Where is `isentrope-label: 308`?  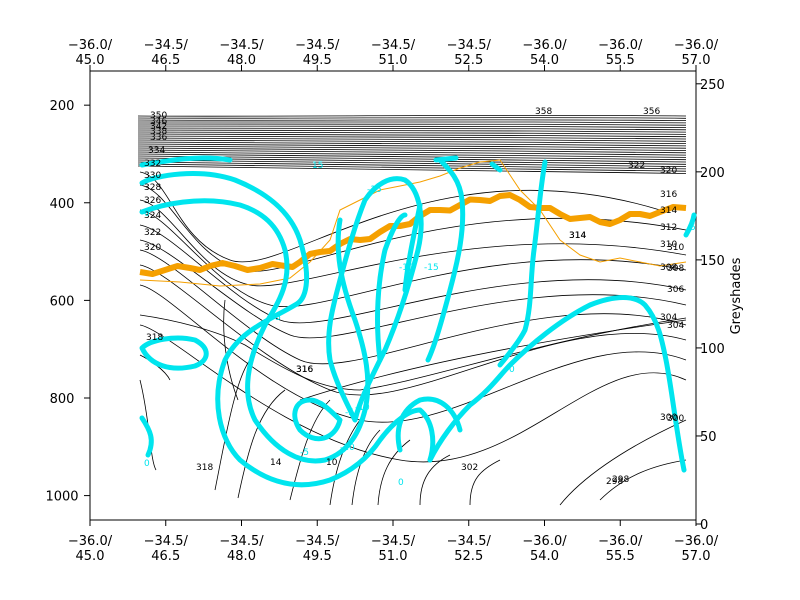 isentrope-label: 308 is located at coordinates (675, 269).